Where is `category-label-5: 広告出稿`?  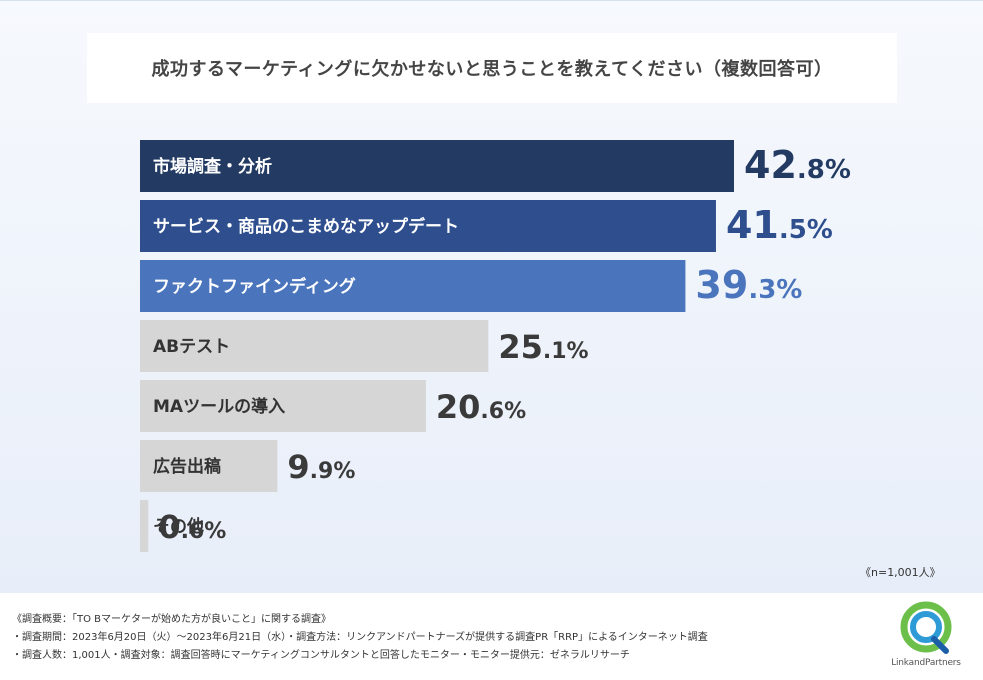 category-label-5: 広告出稿 is located at coordinates (187, 466).